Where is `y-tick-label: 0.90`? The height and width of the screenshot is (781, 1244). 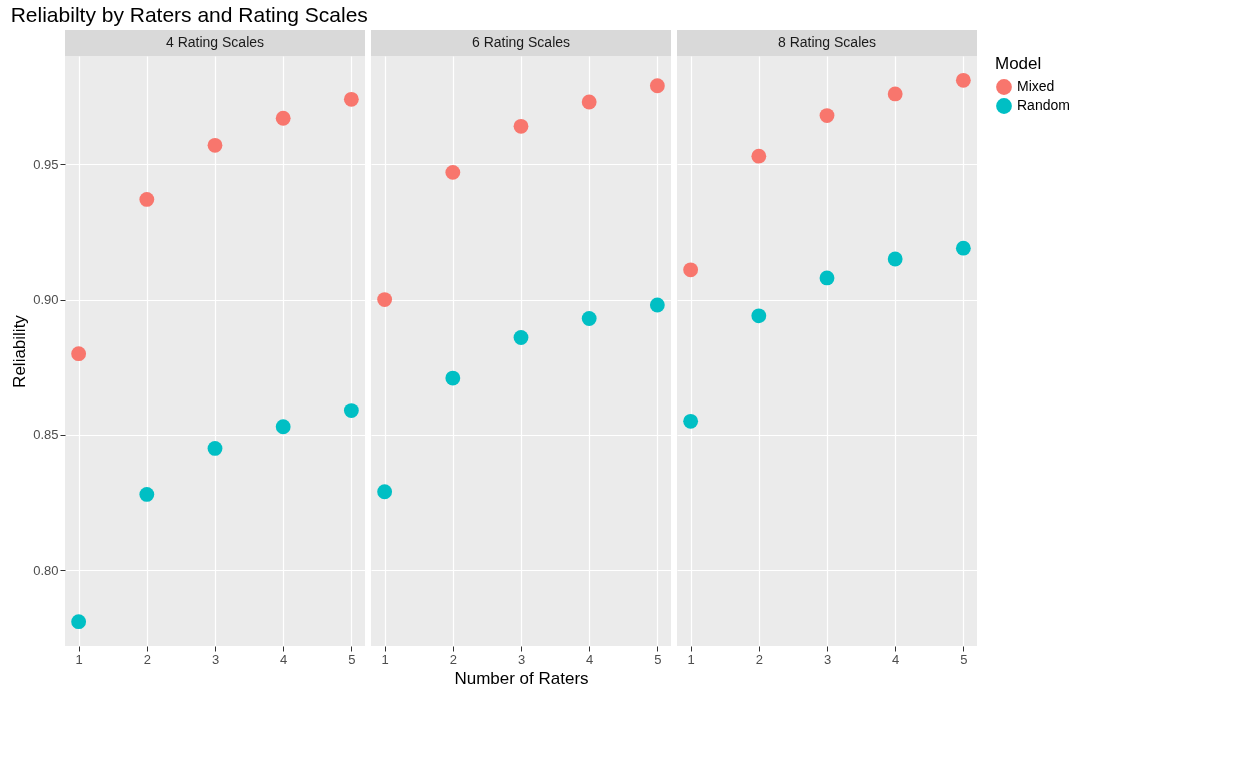
y-tick-label: 0.90 is located at coordinates (46, 300).